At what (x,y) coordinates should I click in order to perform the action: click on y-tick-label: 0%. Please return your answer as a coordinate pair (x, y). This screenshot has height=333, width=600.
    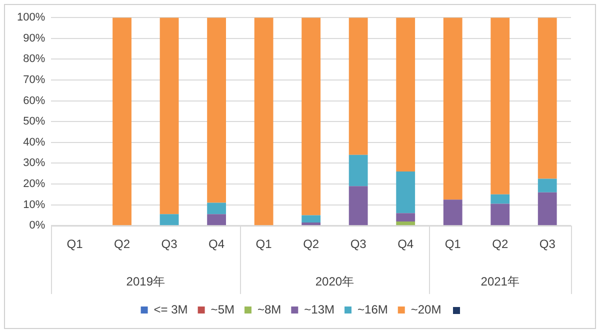
    Looking at the image, I should click on (37, 226).